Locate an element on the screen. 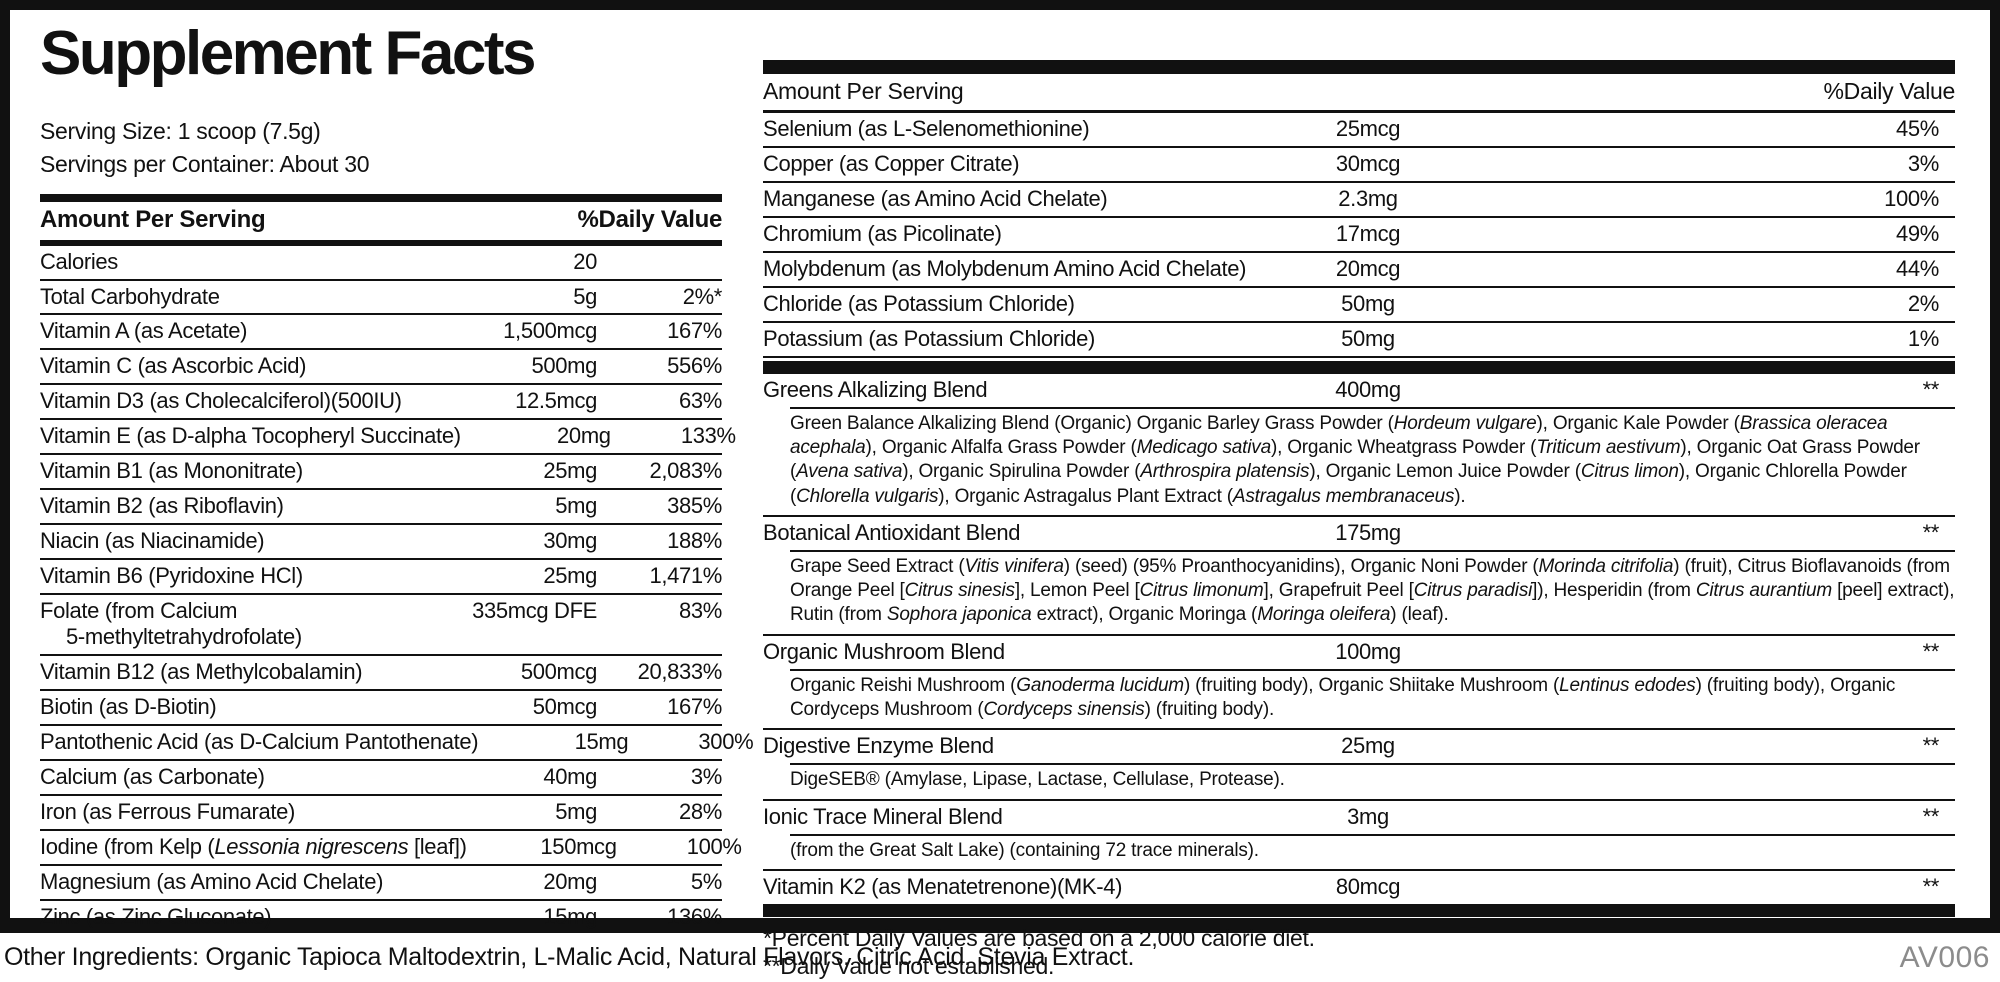 This screenshot has height=982, width=2000. amount-value: 100mg is located at coordinates (1368, 651).